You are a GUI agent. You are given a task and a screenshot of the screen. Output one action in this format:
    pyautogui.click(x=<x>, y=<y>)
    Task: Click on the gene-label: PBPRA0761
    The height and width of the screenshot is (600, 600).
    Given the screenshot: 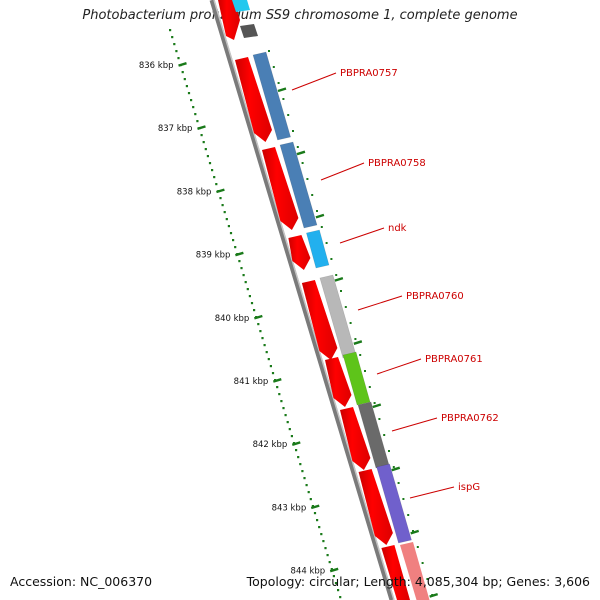 What is the action you would take?
    pyautogui.click(x=454, y=359)
    